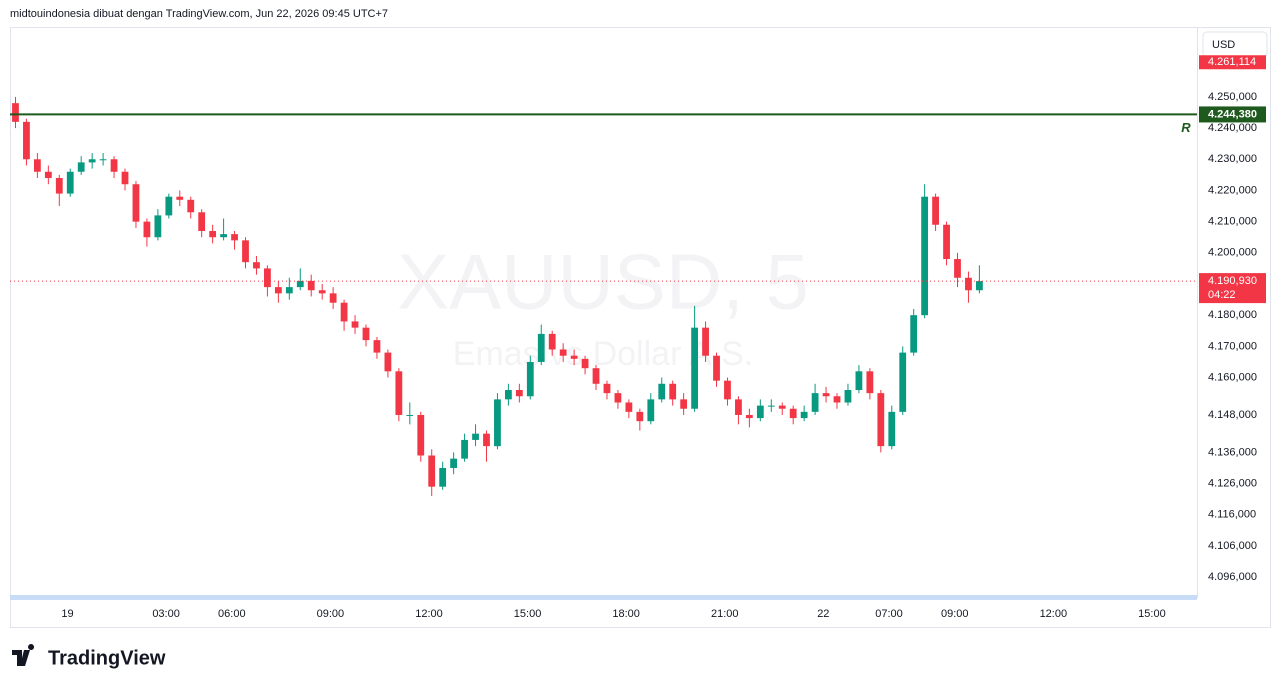  I want to click on last-price-label: 4.190,930, so click(1232, 281).